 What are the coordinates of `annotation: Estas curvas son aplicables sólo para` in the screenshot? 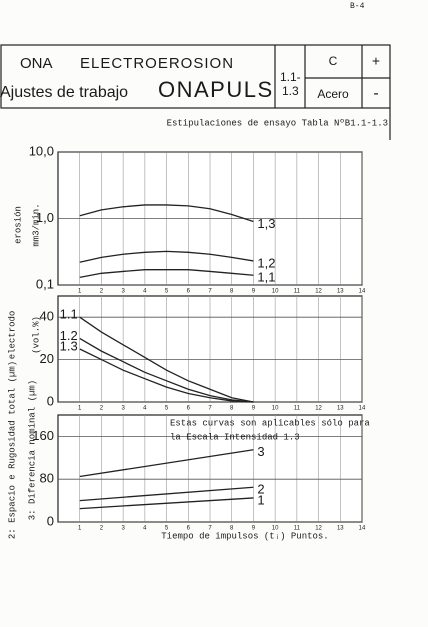 It's located at (270, 423).